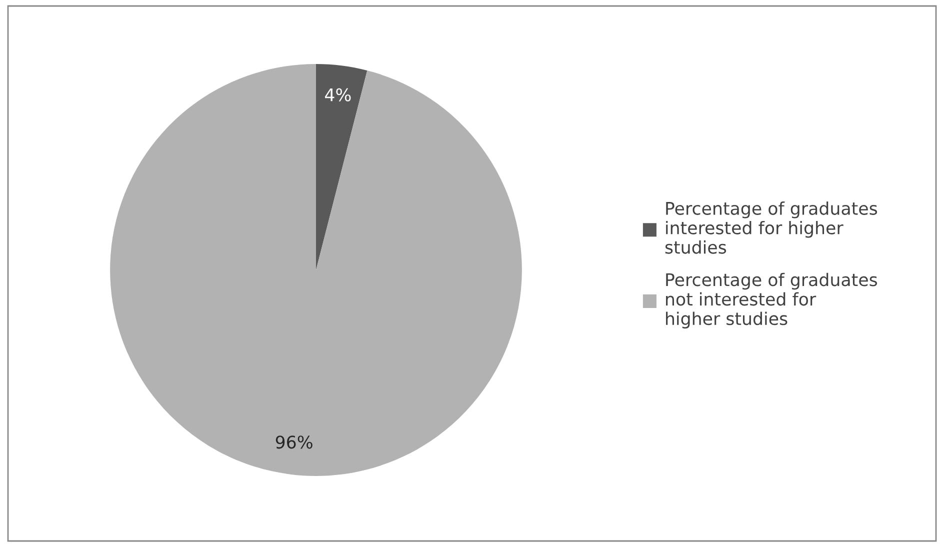  Describe the element at coordinates (338, 95) in the screenshot. I see `data-label: 4%` at that location.